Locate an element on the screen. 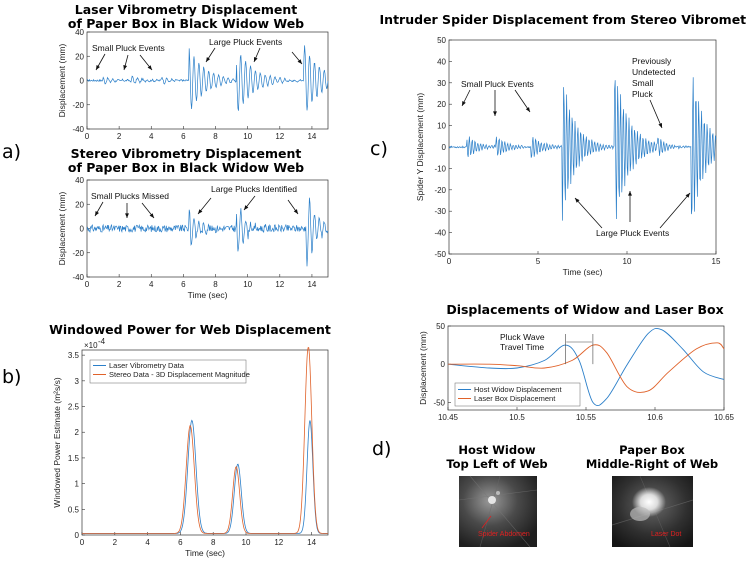 This screenshot has width=747, height=561. chart-c-ytick-label: 0 is located at coordinates (444, 147).